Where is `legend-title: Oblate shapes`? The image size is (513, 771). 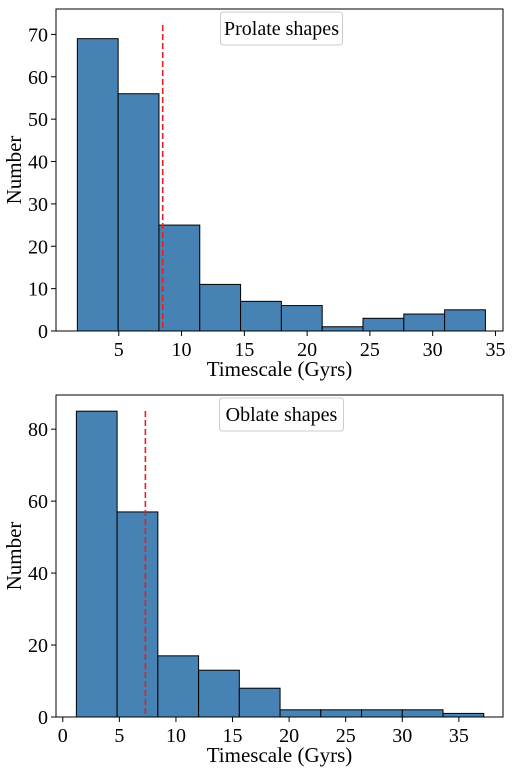 legend-title: Oblate shapes is located at coordinates (282, 415).